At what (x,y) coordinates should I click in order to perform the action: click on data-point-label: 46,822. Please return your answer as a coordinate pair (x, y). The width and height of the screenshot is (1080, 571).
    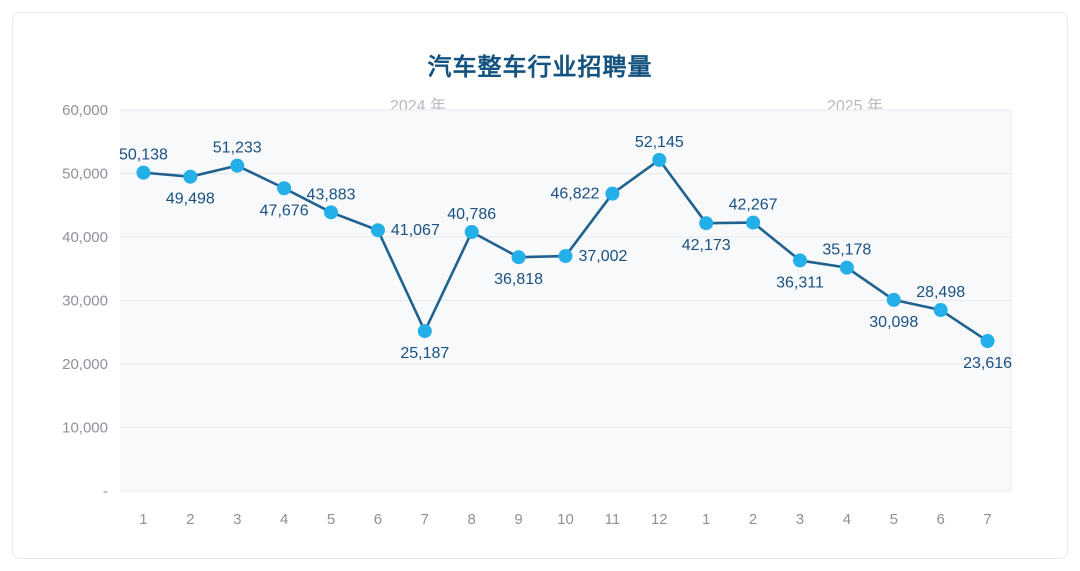
    Looking at the image, I should click on (574, 194).